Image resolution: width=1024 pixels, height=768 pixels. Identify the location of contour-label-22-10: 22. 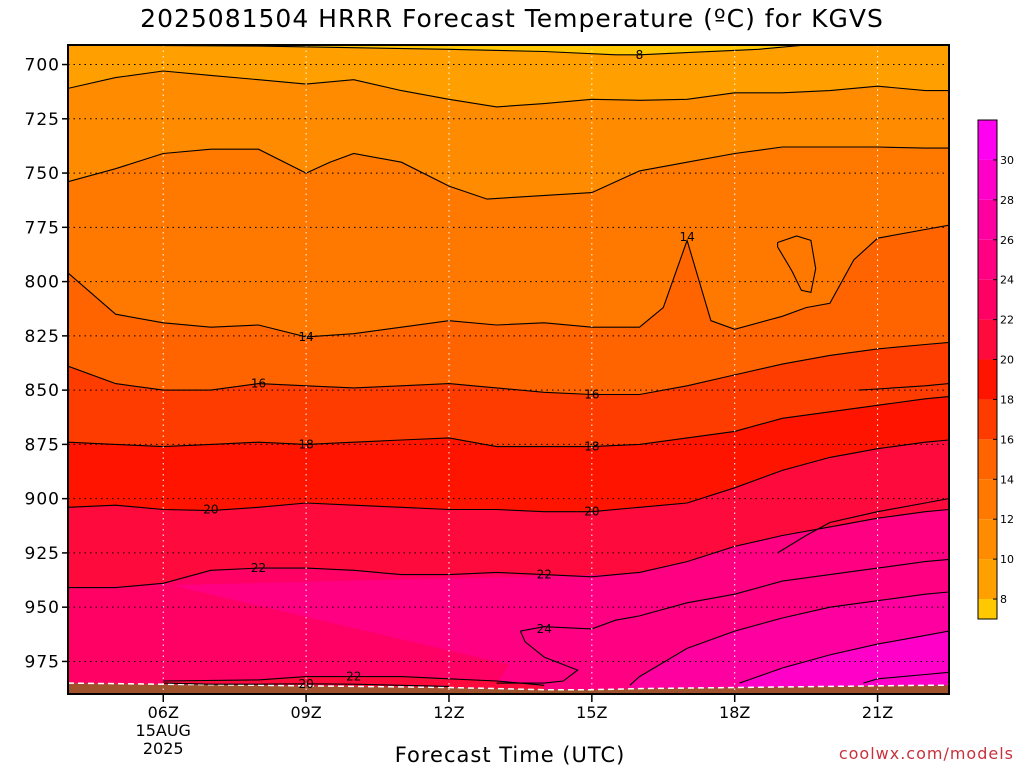
(544, 575).